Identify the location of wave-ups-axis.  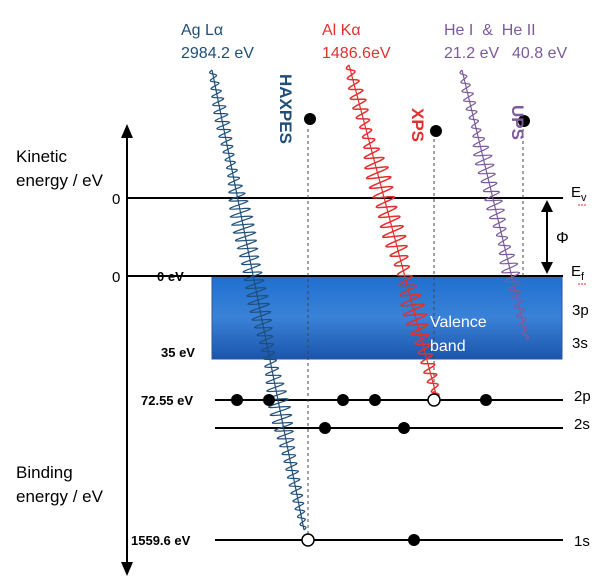
(494, 205).